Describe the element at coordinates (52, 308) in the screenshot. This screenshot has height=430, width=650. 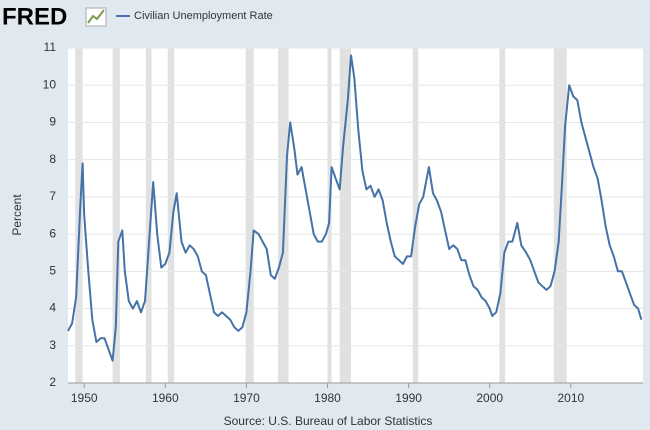
I see `y-tick-label: 4` at that location.